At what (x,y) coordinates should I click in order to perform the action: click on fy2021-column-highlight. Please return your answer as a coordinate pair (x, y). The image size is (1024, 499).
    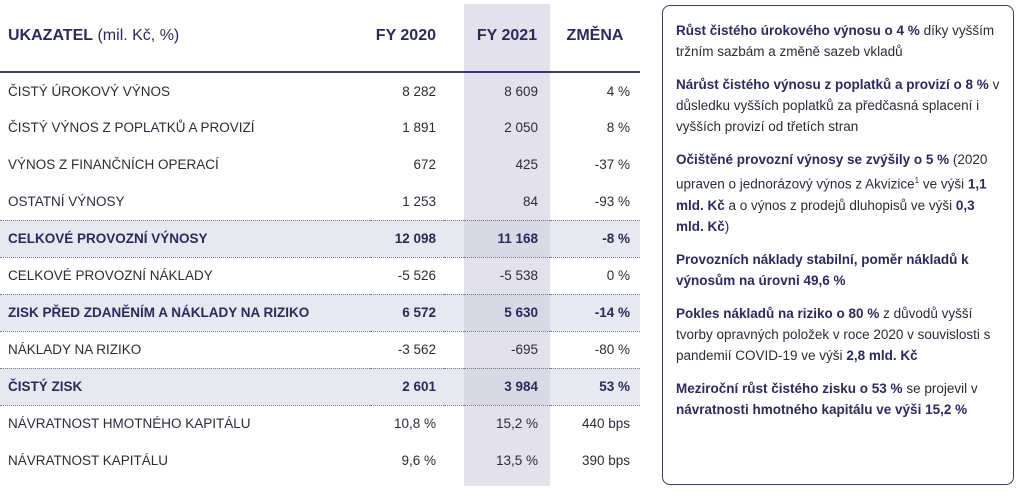
    Looking at the image, I should click on (507, 245).